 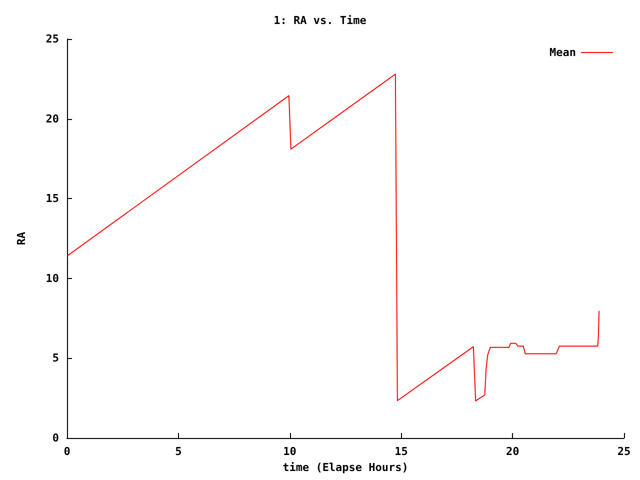 What do you see at coordinates (52, 199) in the screenshot?
I see `y-tick-label: 15` at bounding box center [52, 199].